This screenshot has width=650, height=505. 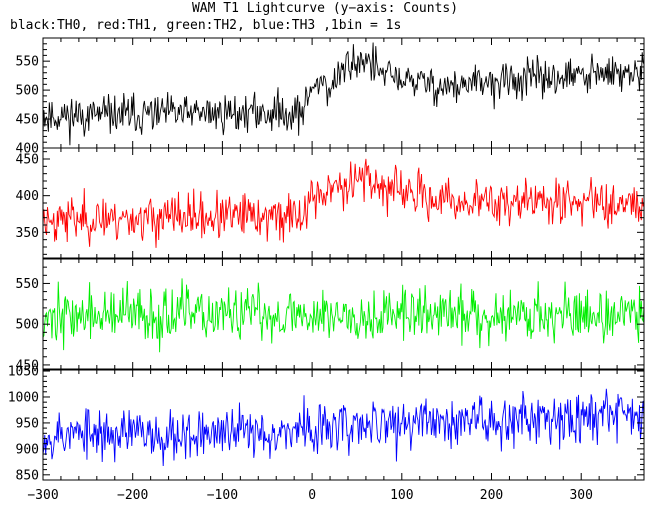 What do you see at coordinates (325, 8) in the screenshot?
I see `chart-title: WAM T1 Lightcurve (y−axis: Counts)` at bounding box center [325, 8].